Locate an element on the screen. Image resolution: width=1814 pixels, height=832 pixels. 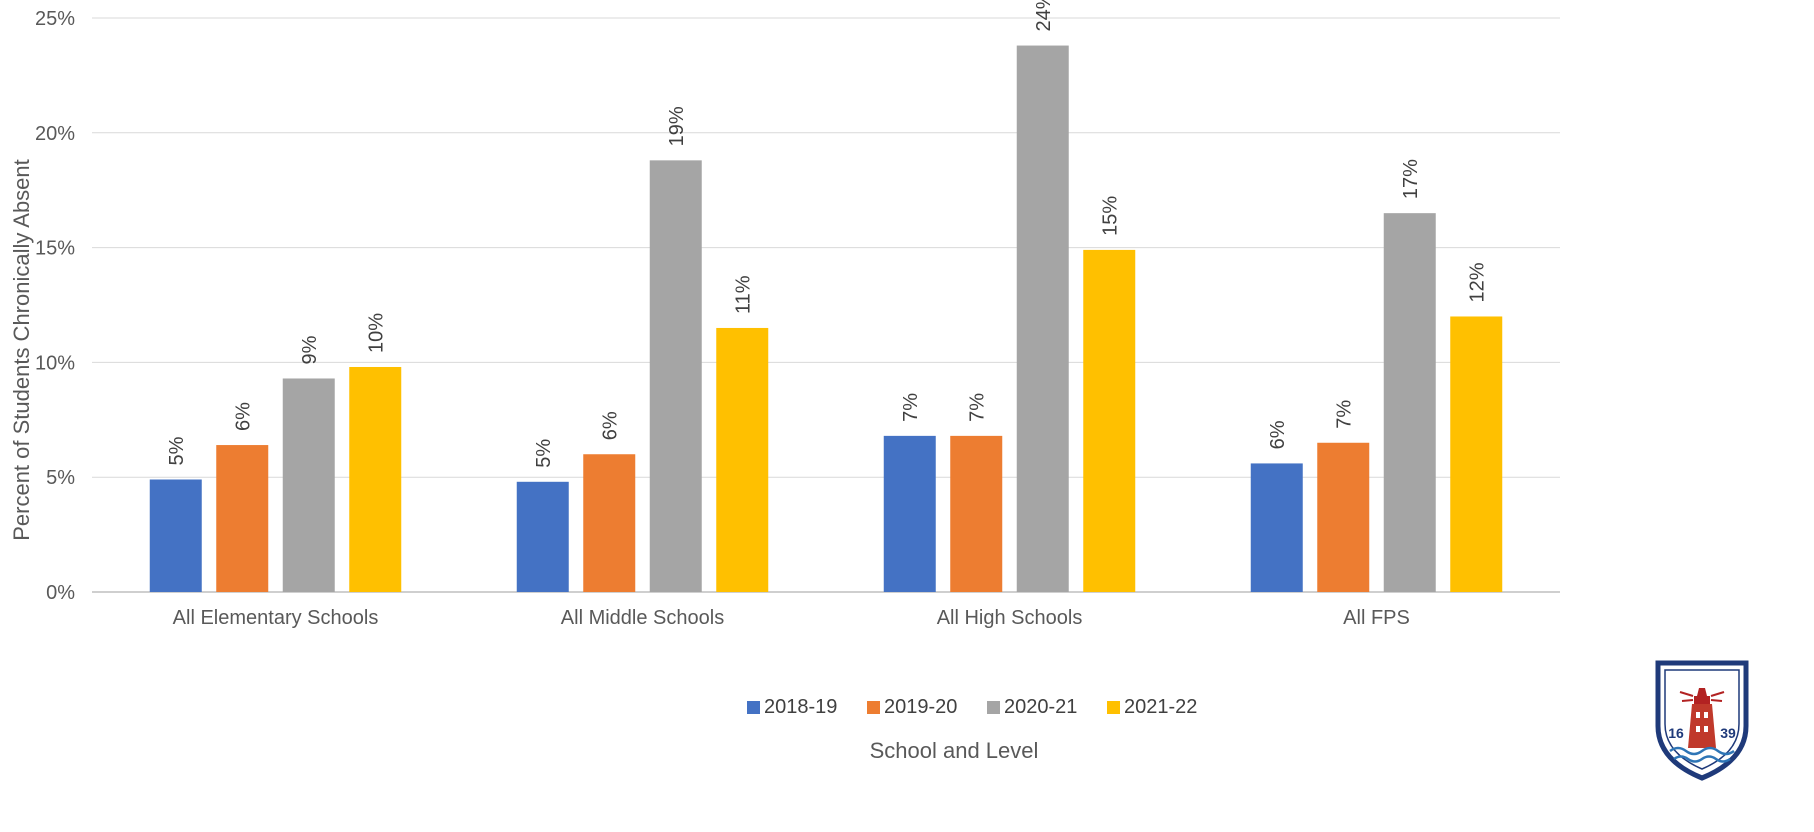
data-label: 9% is located at coordinates (310, 349).